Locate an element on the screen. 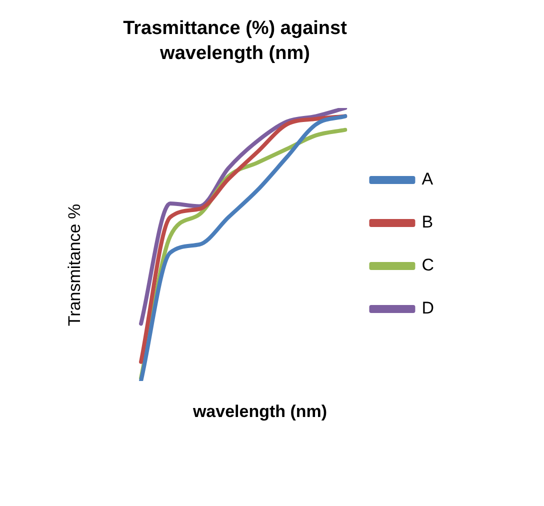  legend-label: A is located at coordinates (428, 179).